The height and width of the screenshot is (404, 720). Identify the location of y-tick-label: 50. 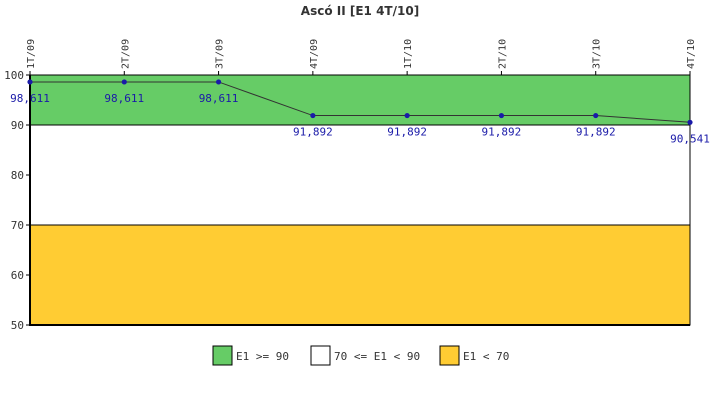
(17, 325).